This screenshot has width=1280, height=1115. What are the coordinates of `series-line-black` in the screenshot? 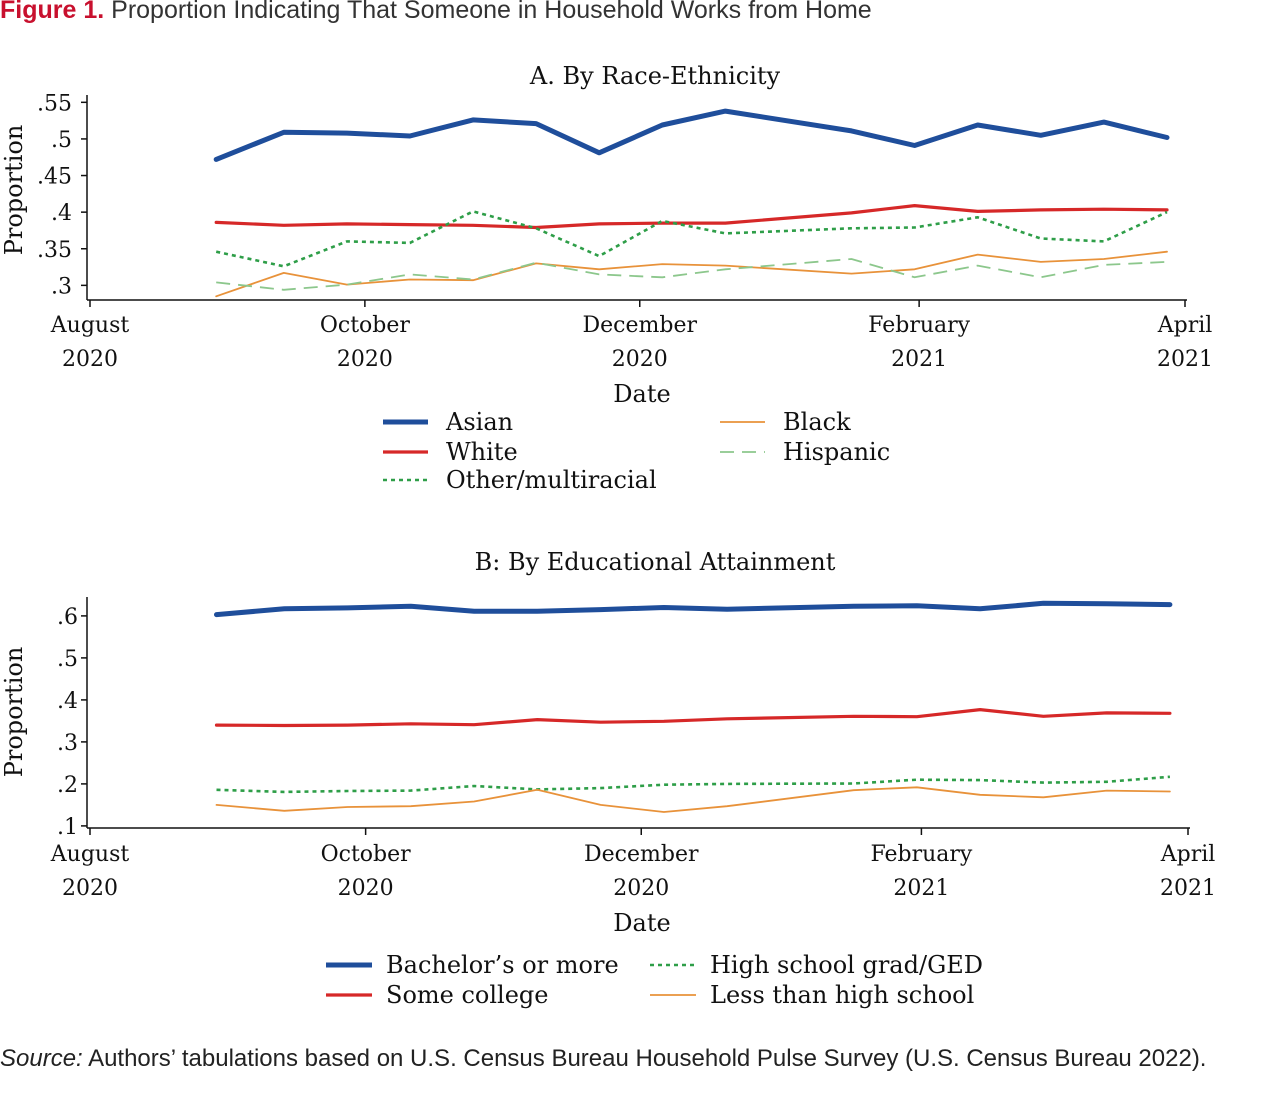 It's located at (691, 274).